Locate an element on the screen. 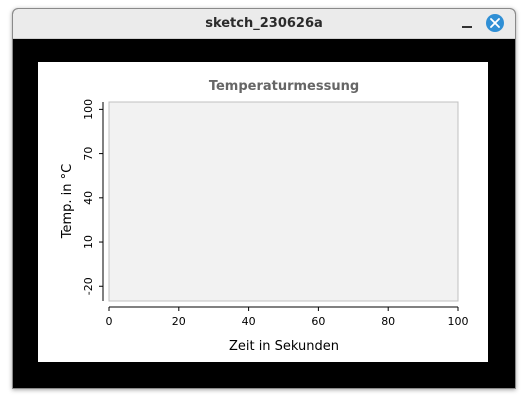 The image size is (528, 410). close-x-glyph is located at coordinates (495, 23).